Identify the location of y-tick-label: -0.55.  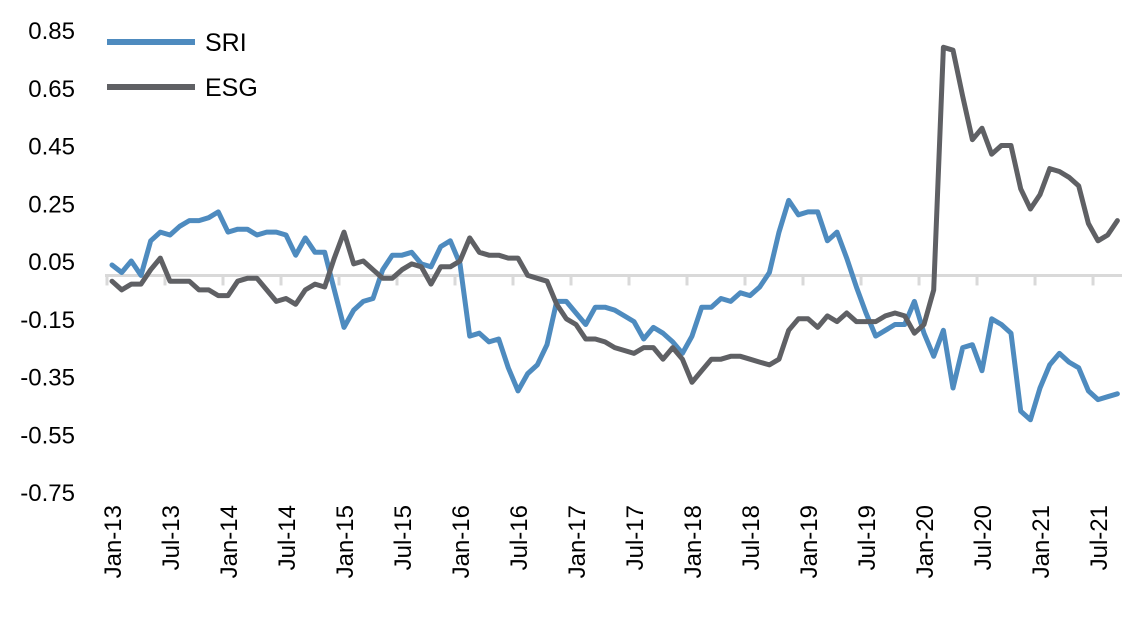
(47, 435).